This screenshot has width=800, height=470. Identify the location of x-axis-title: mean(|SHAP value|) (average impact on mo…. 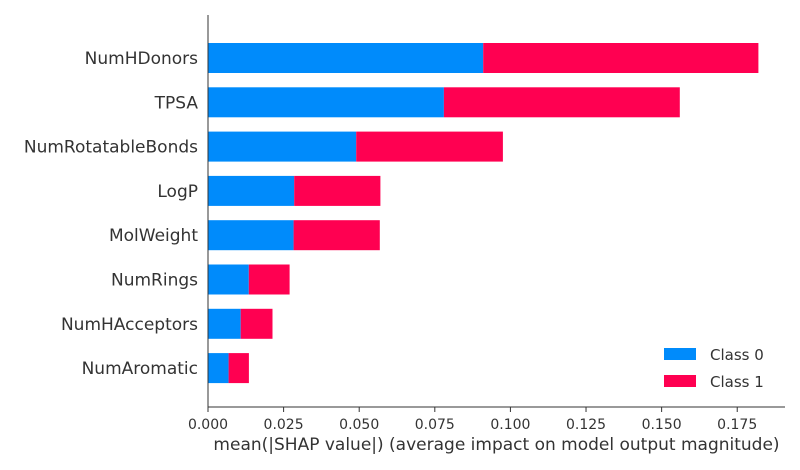
(496, 445).